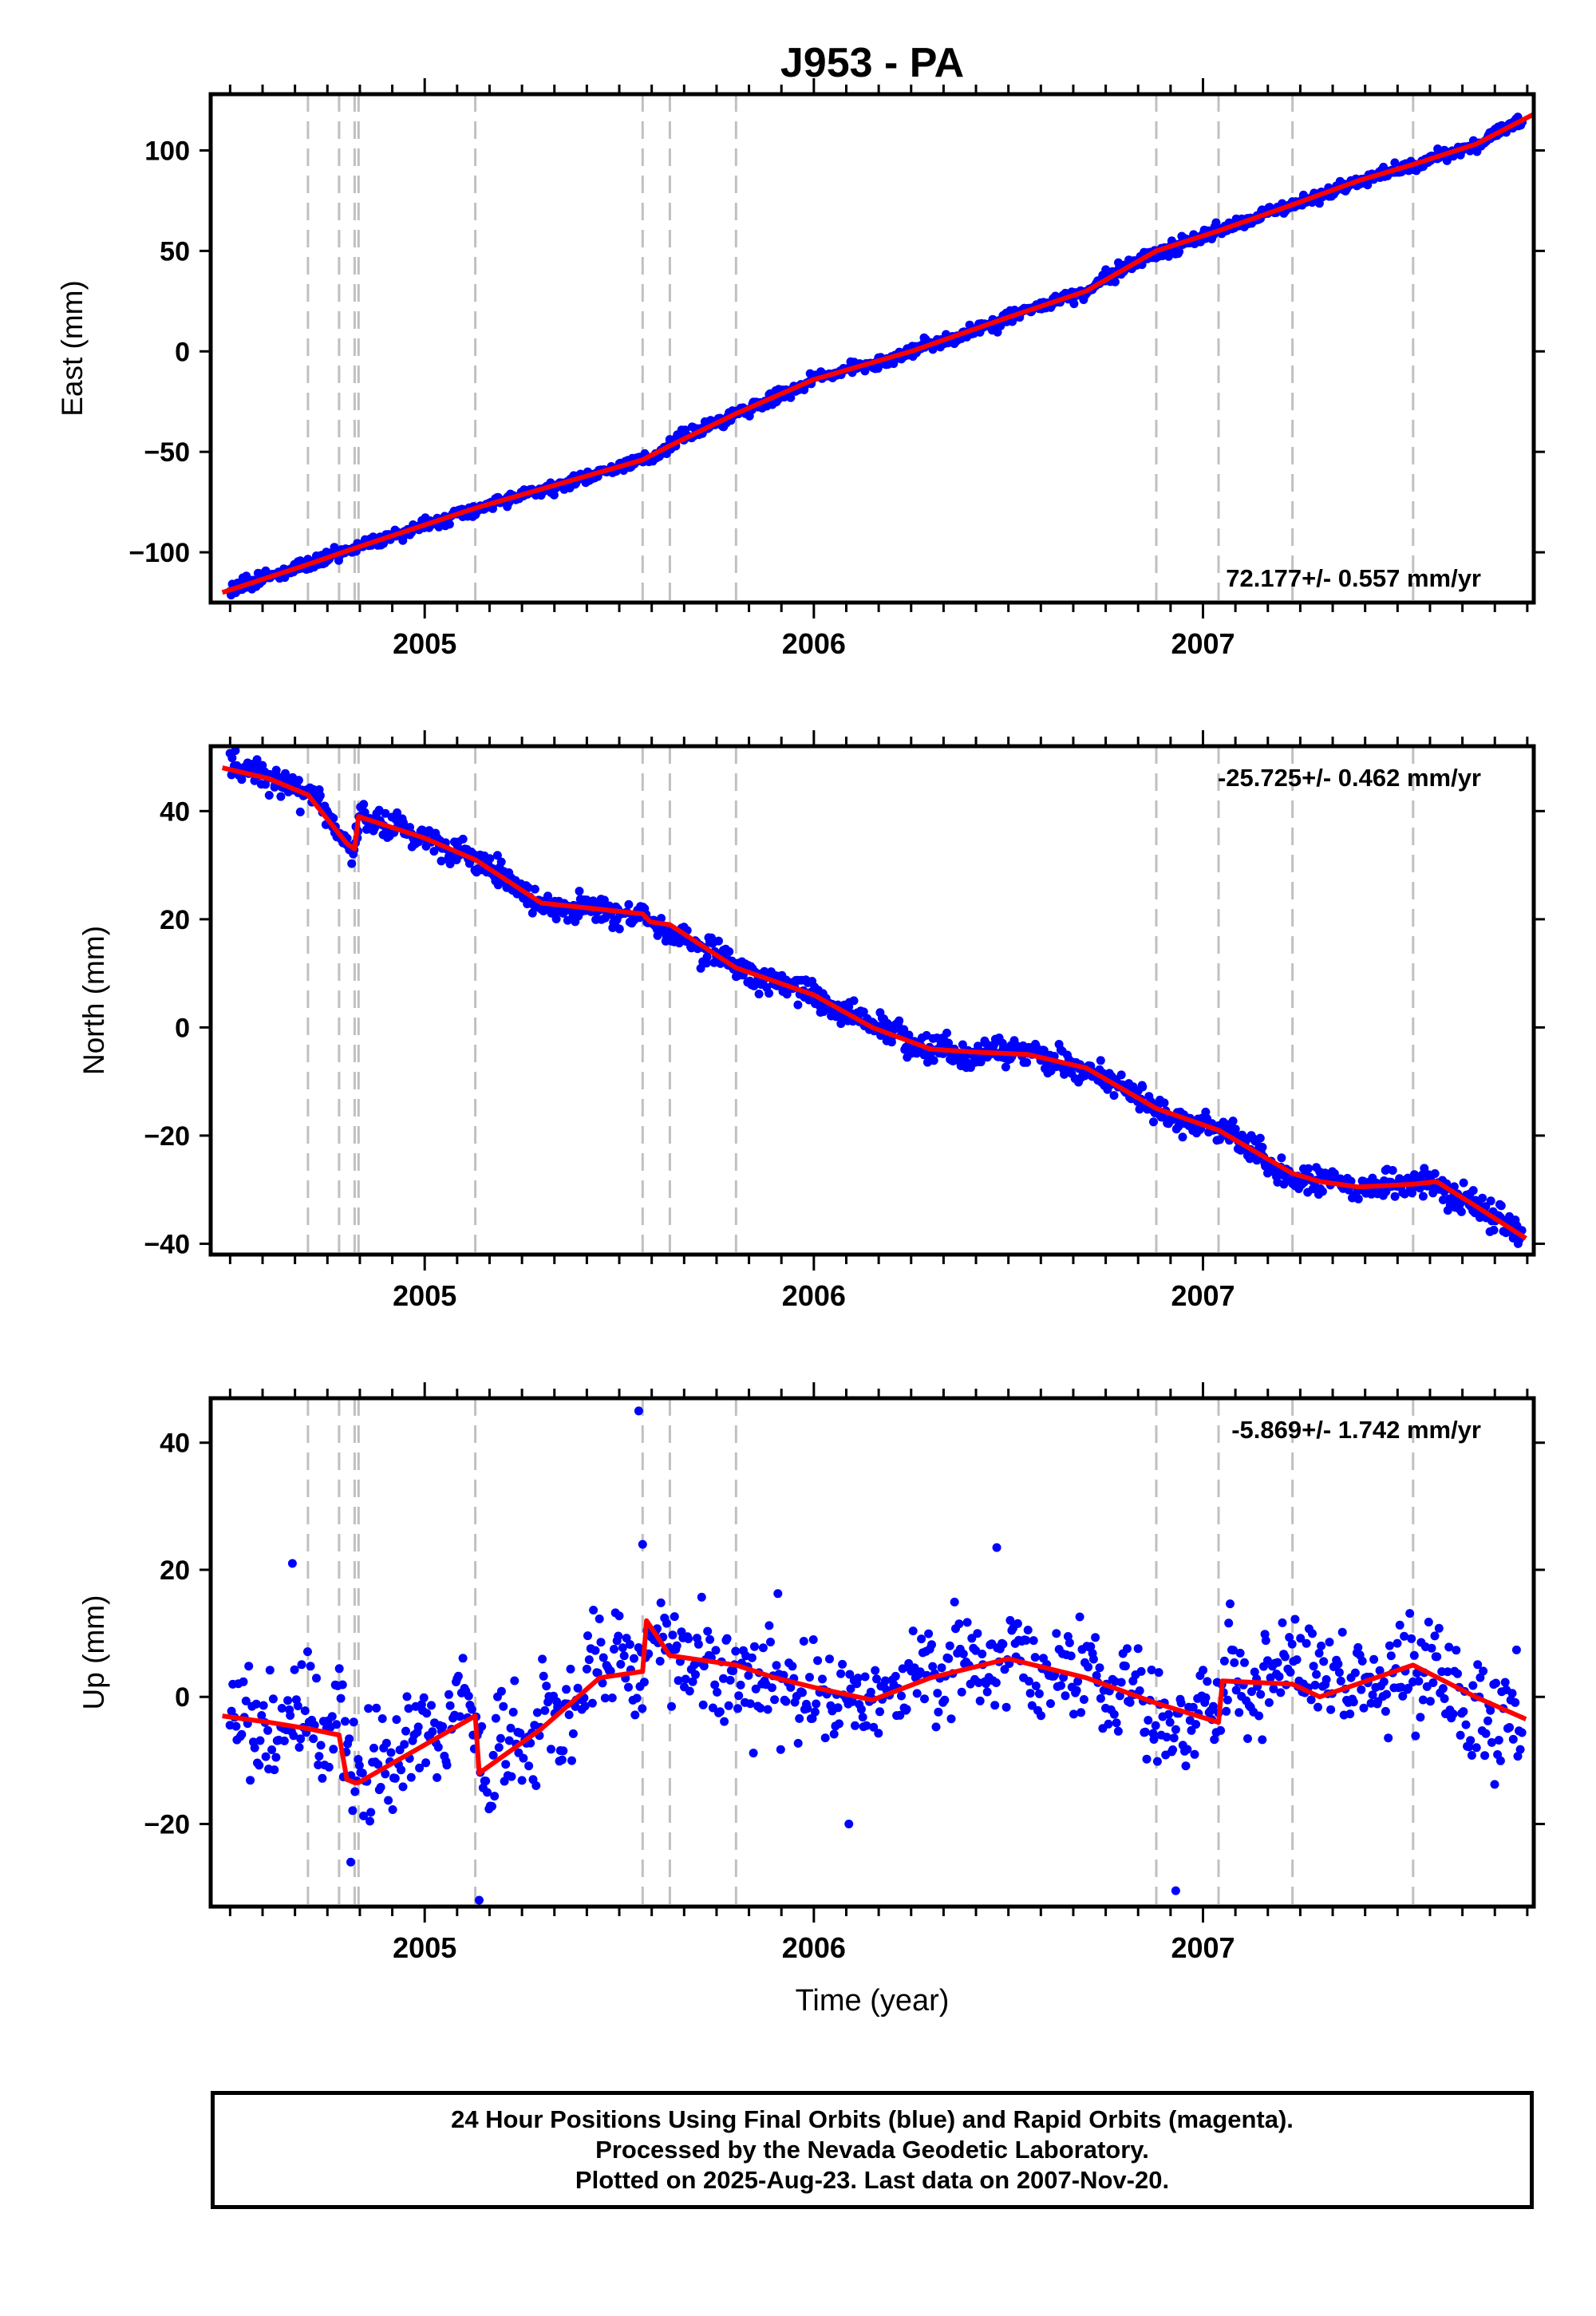 The height and width of the screenshot is (2316, 1596). Describe the element at coordinates (175, 1570) in the screenshot. I see `y-tick-label: 20` at that location.